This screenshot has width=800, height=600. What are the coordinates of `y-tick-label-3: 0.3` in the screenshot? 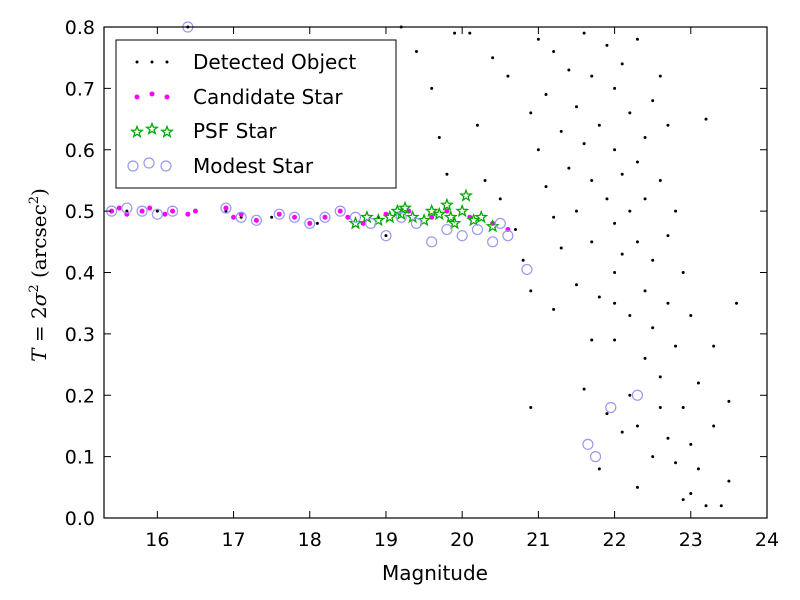 It's located at (80, 335).